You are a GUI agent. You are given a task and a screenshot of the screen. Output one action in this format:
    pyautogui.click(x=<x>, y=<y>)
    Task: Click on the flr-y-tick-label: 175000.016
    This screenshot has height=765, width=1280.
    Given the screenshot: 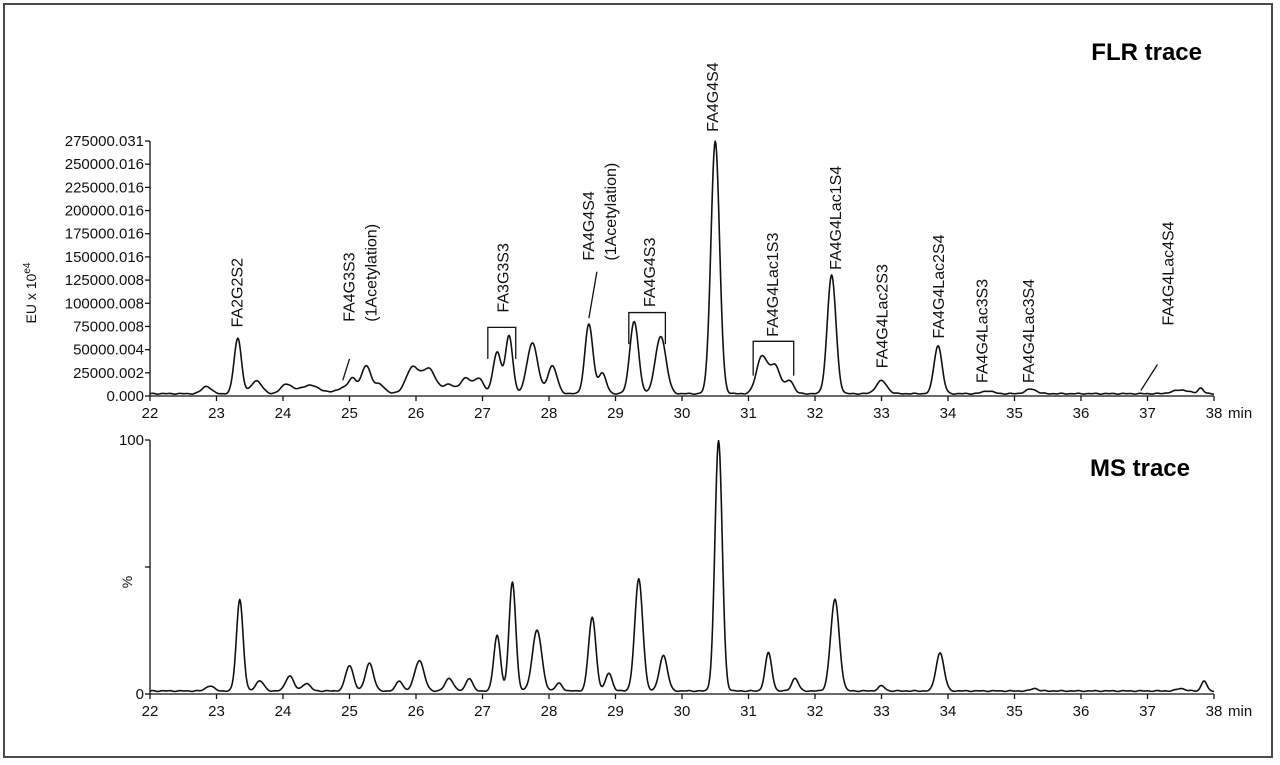 What is the action you would take?
    pyautogui.click(x=104, y=234)
    